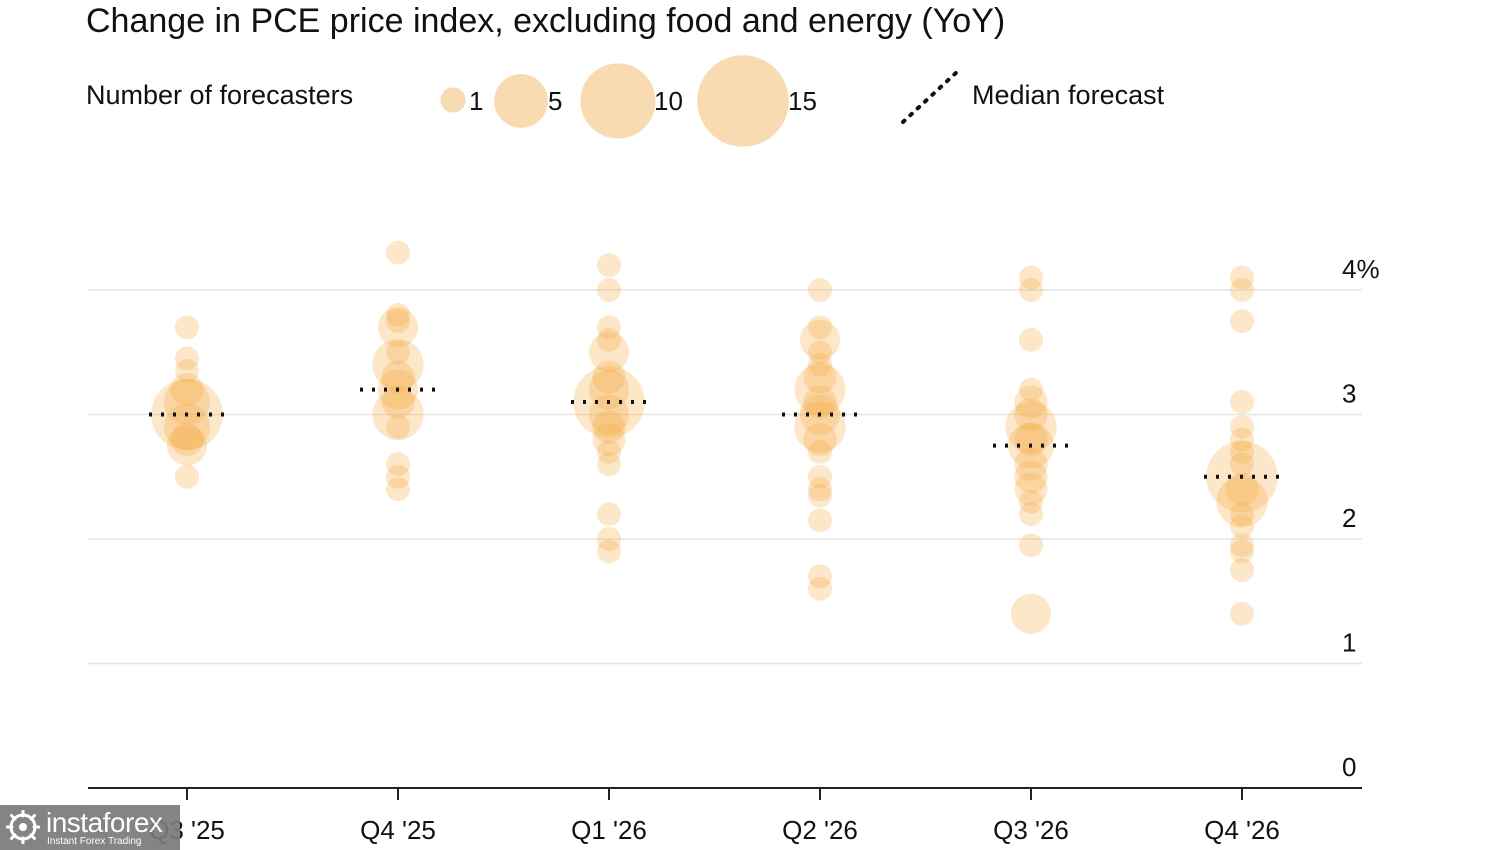 Image resolution: width=1500 pixels, height=850 pixels. I want to click on x-tick-label: Q4 '26, so click(1242, 830).